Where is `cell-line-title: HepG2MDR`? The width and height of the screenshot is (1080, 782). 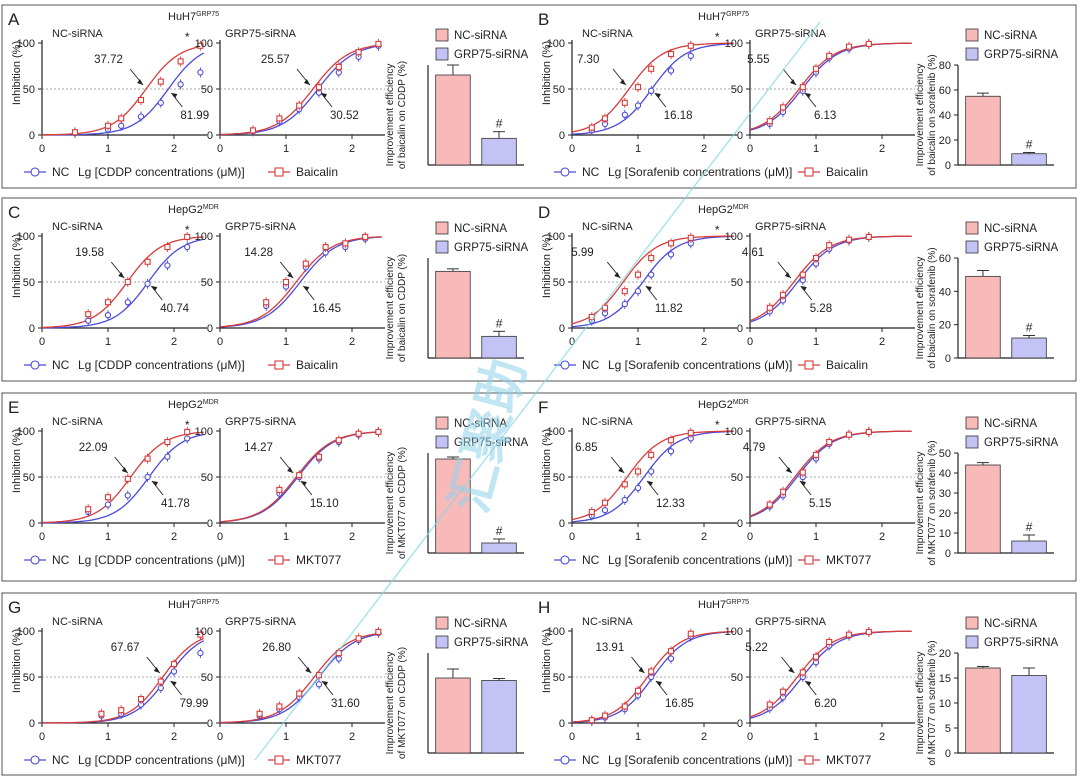
cell-line-title: HepG2MDR is located at coordinates (193, 210).